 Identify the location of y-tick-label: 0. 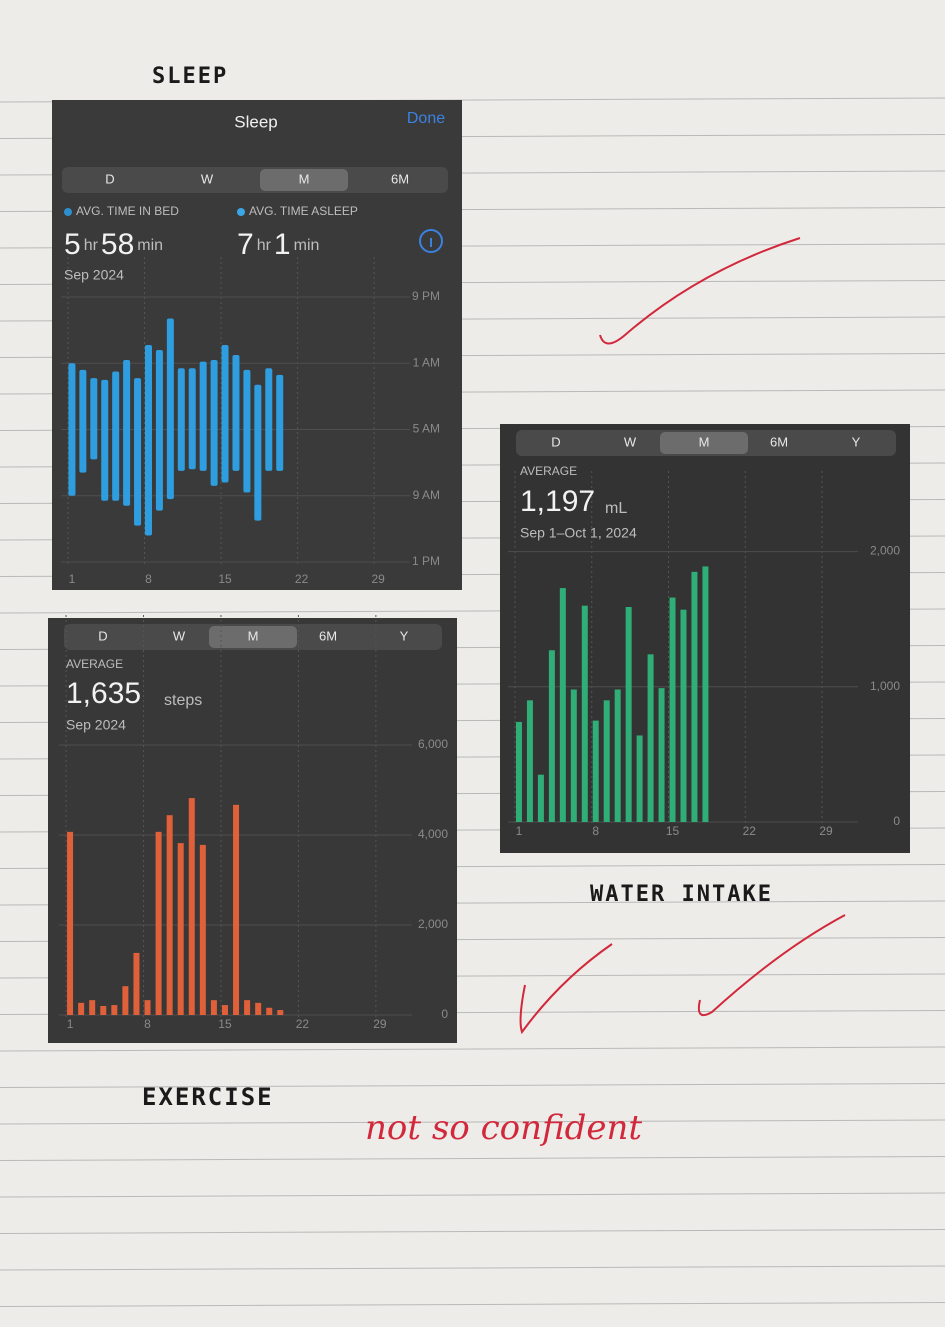
(444, 1014).